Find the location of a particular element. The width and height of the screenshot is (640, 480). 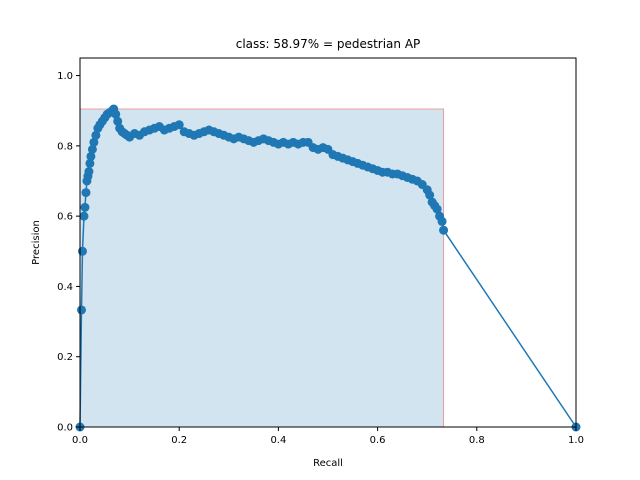

x-axis-label: Recall is located at coordinates (328, 463).